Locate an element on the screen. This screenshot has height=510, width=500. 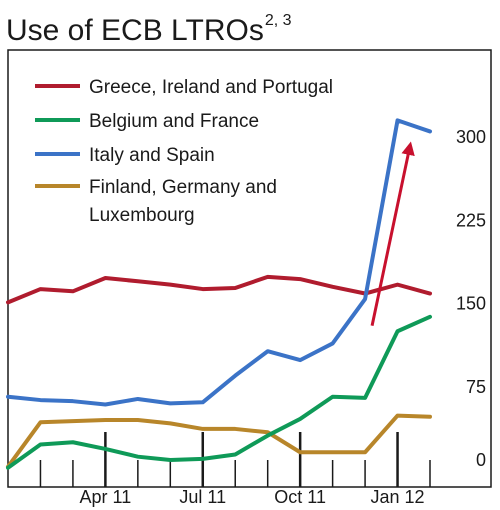
y-tick-label: 75 is located at coordinates (476, 387).